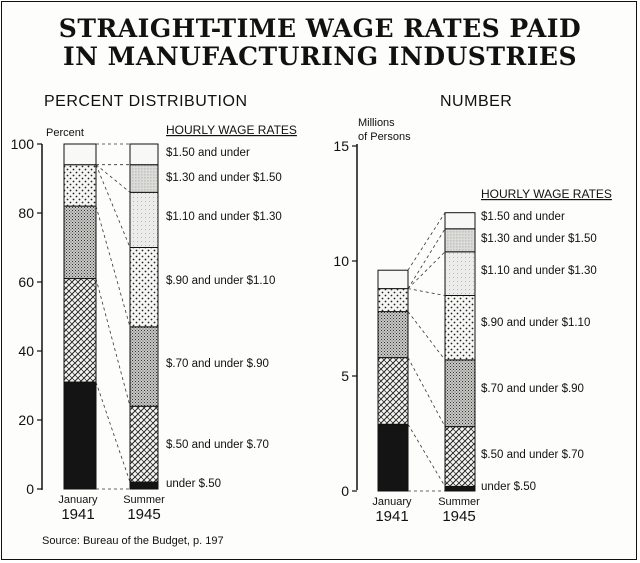  I want to click on right-category-label: 1941, so click(391, 516).